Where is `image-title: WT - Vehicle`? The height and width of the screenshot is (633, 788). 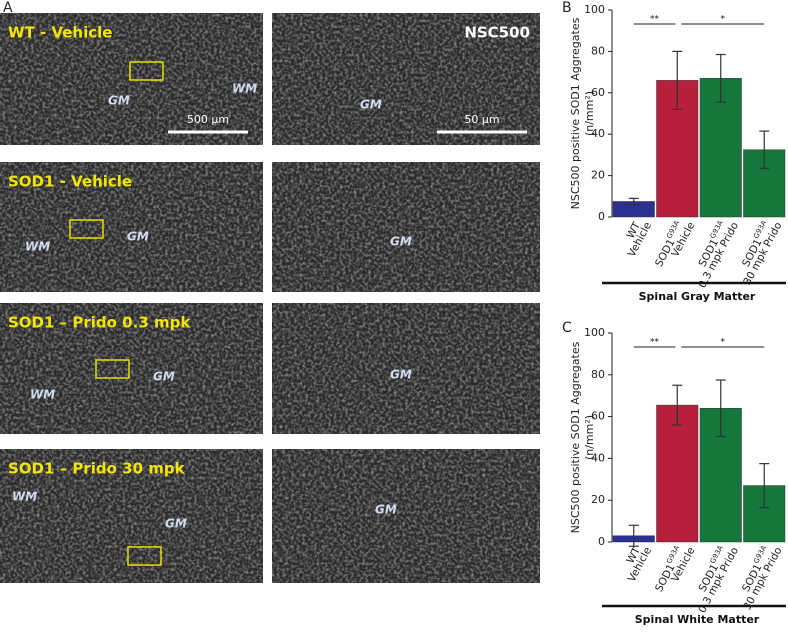 image-title: WT - Vehicle is located at coordinates (60, 33).